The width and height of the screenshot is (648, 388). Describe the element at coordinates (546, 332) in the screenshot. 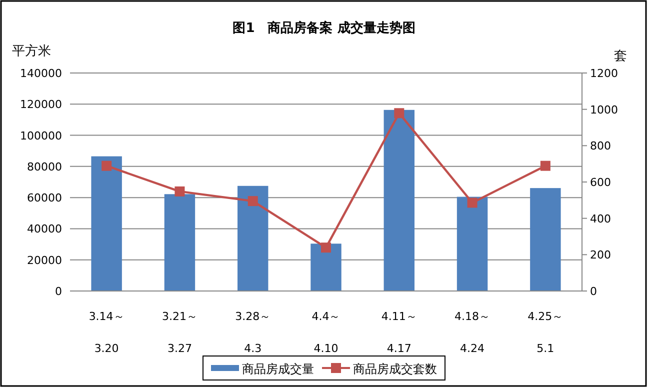

I see `category-label: 4.25～ 5.1` at that location.